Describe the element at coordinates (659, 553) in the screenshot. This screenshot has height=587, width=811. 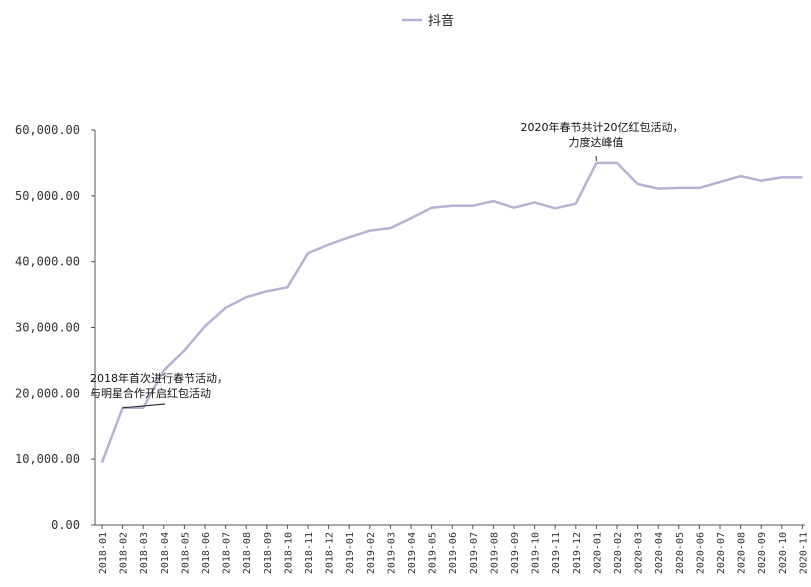
I see `x-tick-label: 2020-04` at that location.